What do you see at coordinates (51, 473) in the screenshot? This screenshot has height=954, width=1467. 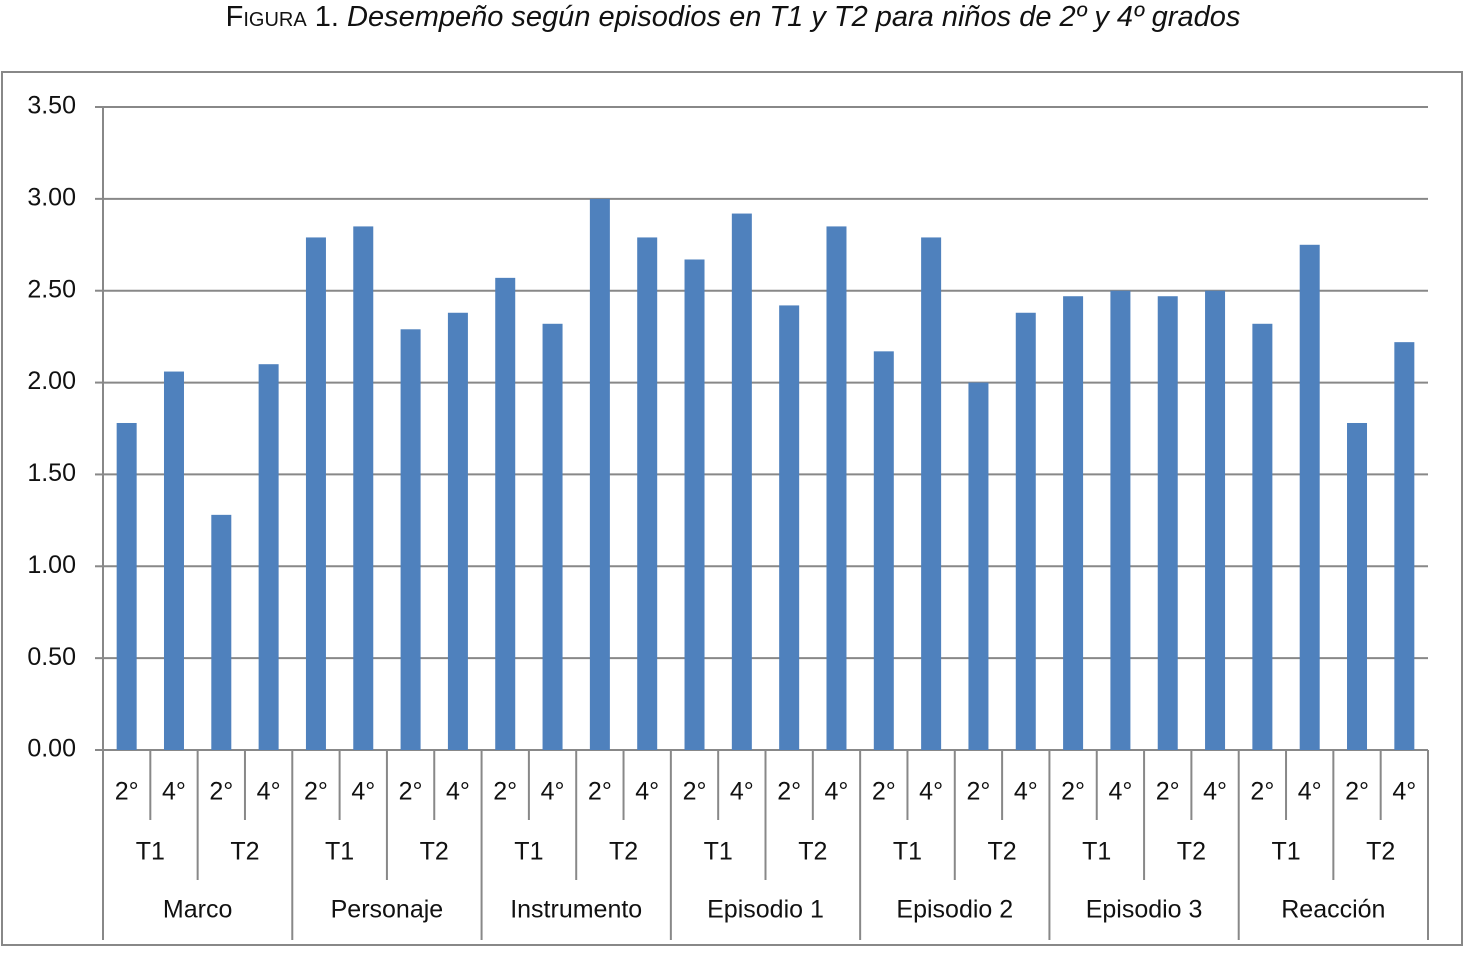 I see `y-tick-label: 1.50` at bounding box center [51, 473].